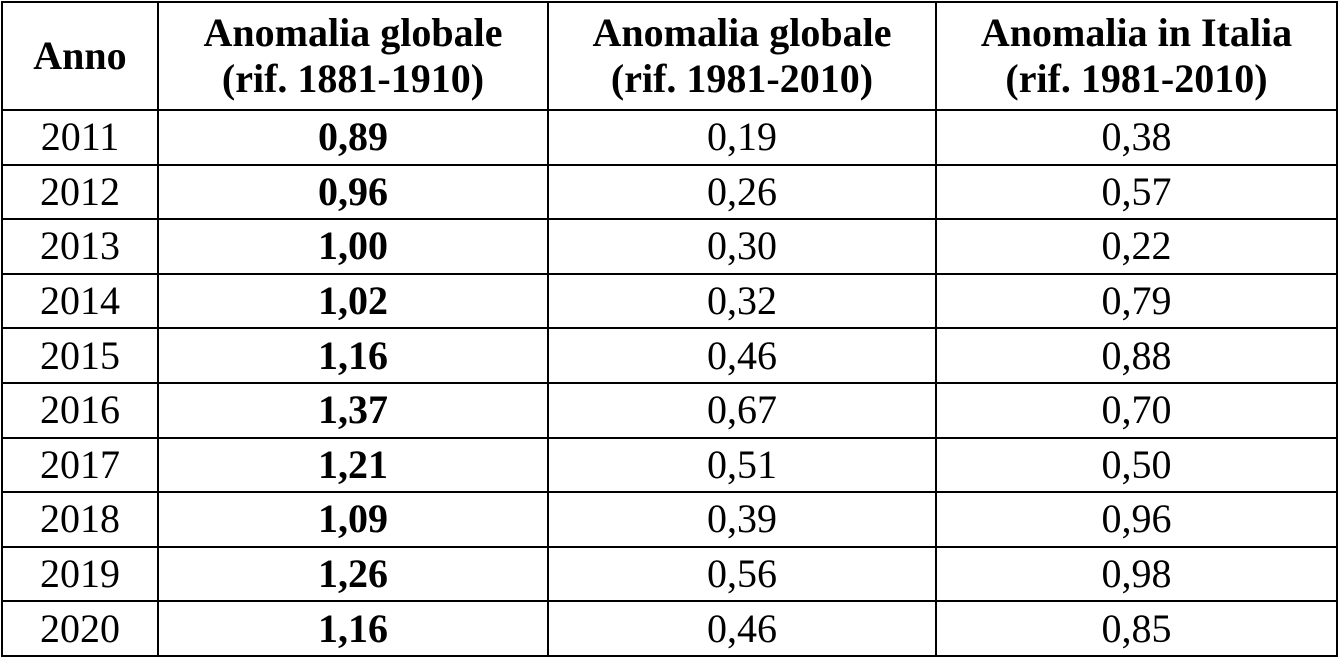 The width and height of the screenshot is (1338, 658). Describe the element at coordinates (742, 301) in the screenshot. I see `cell-global-1981-2010: 0,32` at that location.